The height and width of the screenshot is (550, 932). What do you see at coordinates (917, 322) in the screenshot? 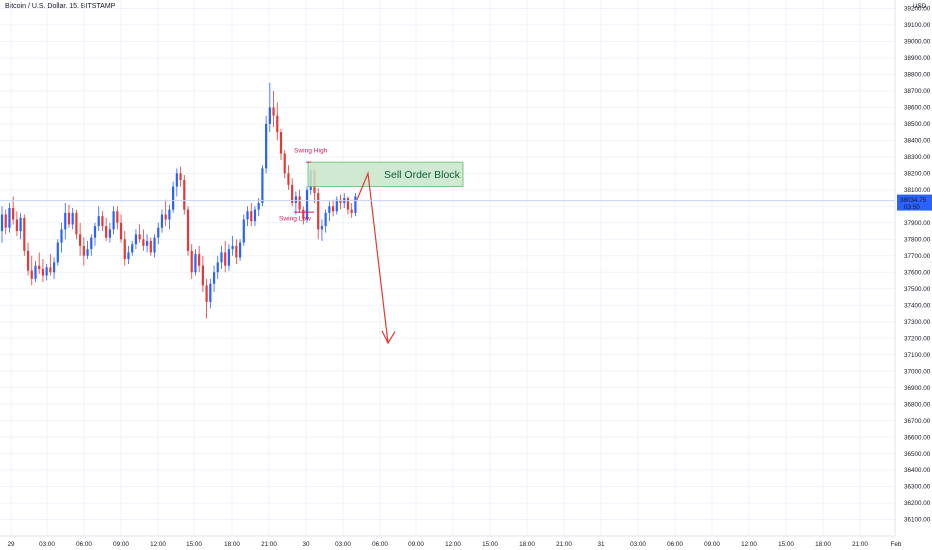
I see `price-tick-label: 37300.00` at bounding box center [917, 322].